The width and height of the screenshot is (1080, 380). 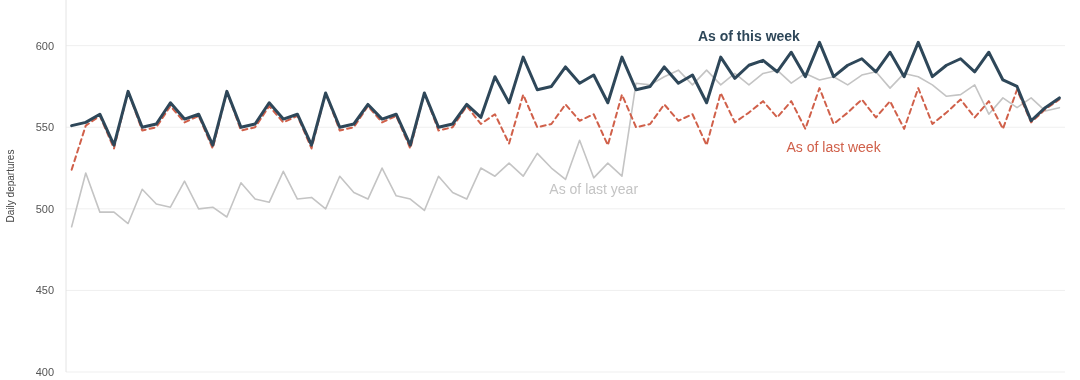 What do you see at coordinates (44, 371) in the screenshot?
I see `y-tick-label: 400` at bounding box center [44, 371].